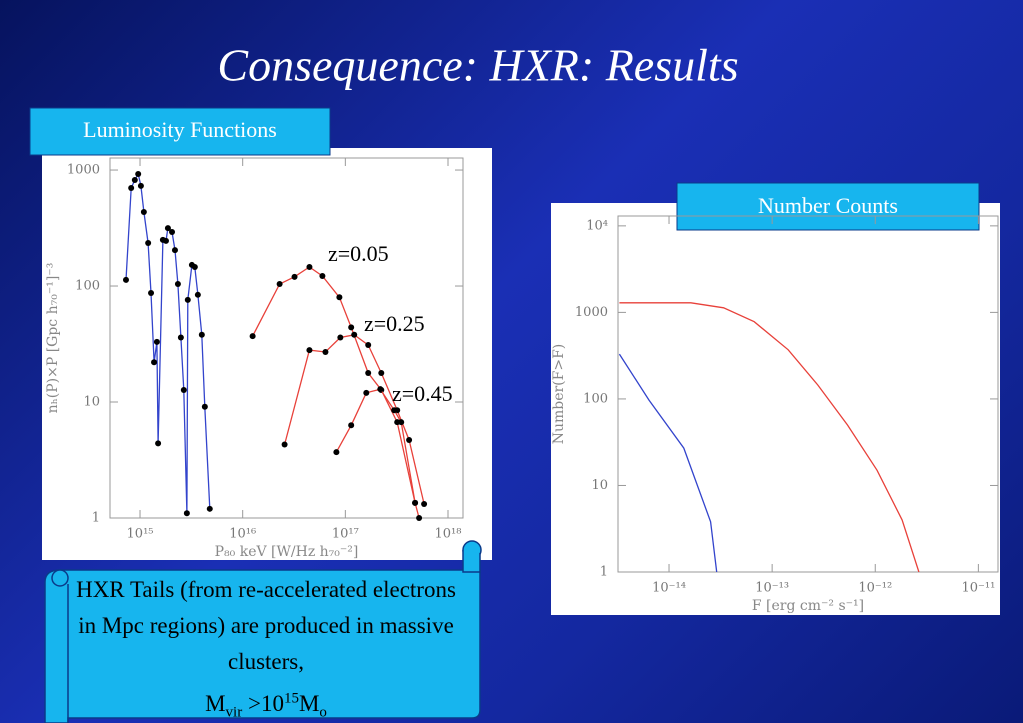 The height and width of the screenshot is (723, 1023). I want to click on formula-sup: 15, so click(291, 698).